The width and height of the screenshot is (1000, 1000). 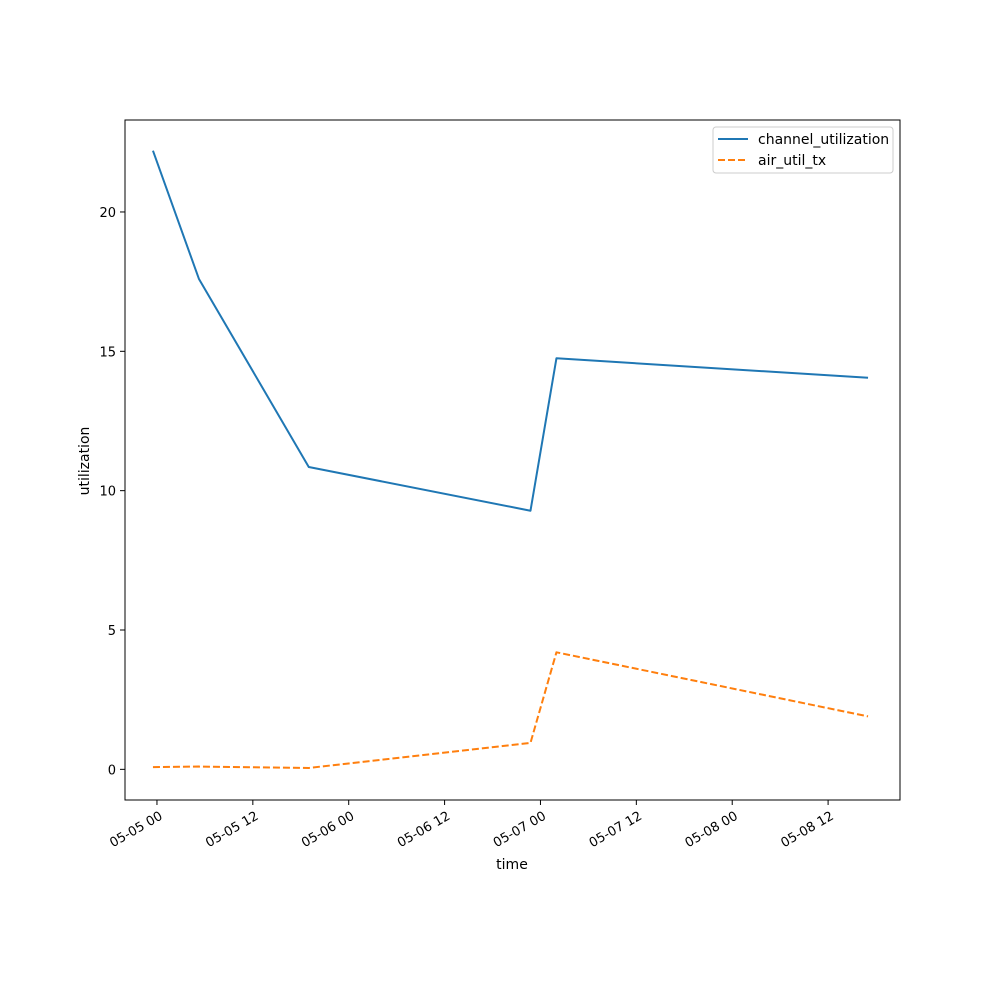 What do you see at coordinates (510, 710) in the screenshot?
I see `series-line-air-util-tx` at bounding box center [510, 710].